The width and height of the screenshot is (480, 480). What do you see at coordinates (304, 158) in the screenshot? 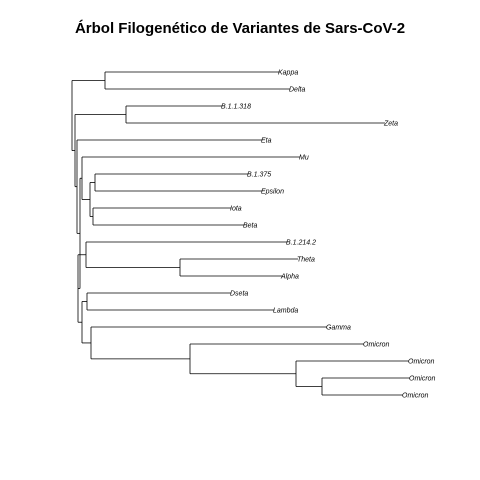
I see `tip-label: Mu` at bounding box center [304, 158].